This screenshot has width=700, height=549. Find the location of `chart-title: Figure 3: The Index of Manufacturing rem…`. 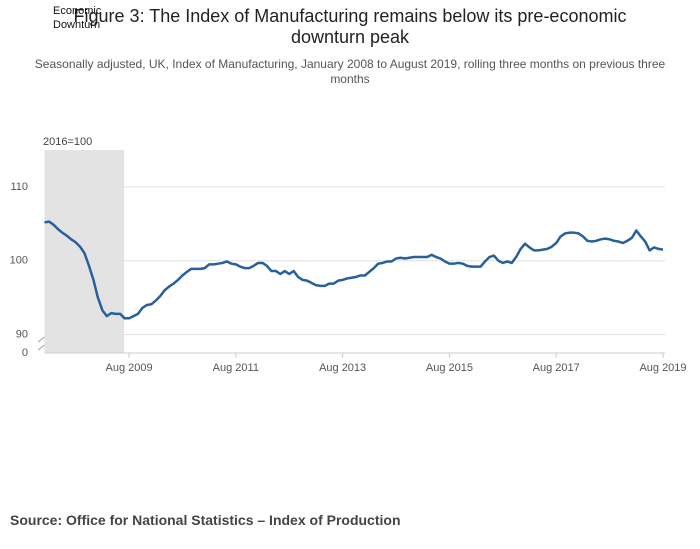

chart-title: Figure 3: The Index of Manufacturing rem… is located at coordinates (350, 26).